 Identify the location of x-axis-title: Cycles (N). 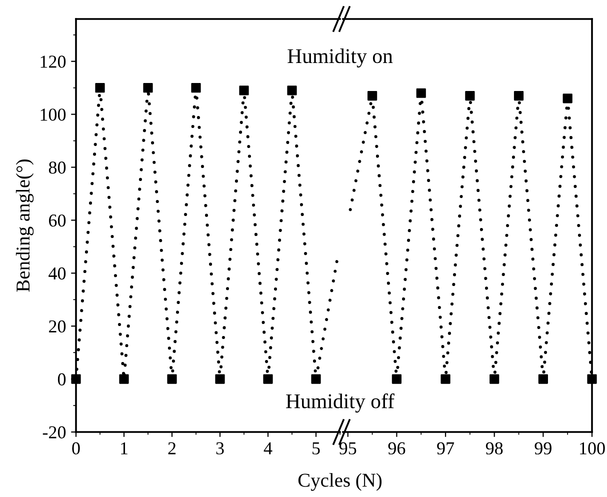
(340, 482).